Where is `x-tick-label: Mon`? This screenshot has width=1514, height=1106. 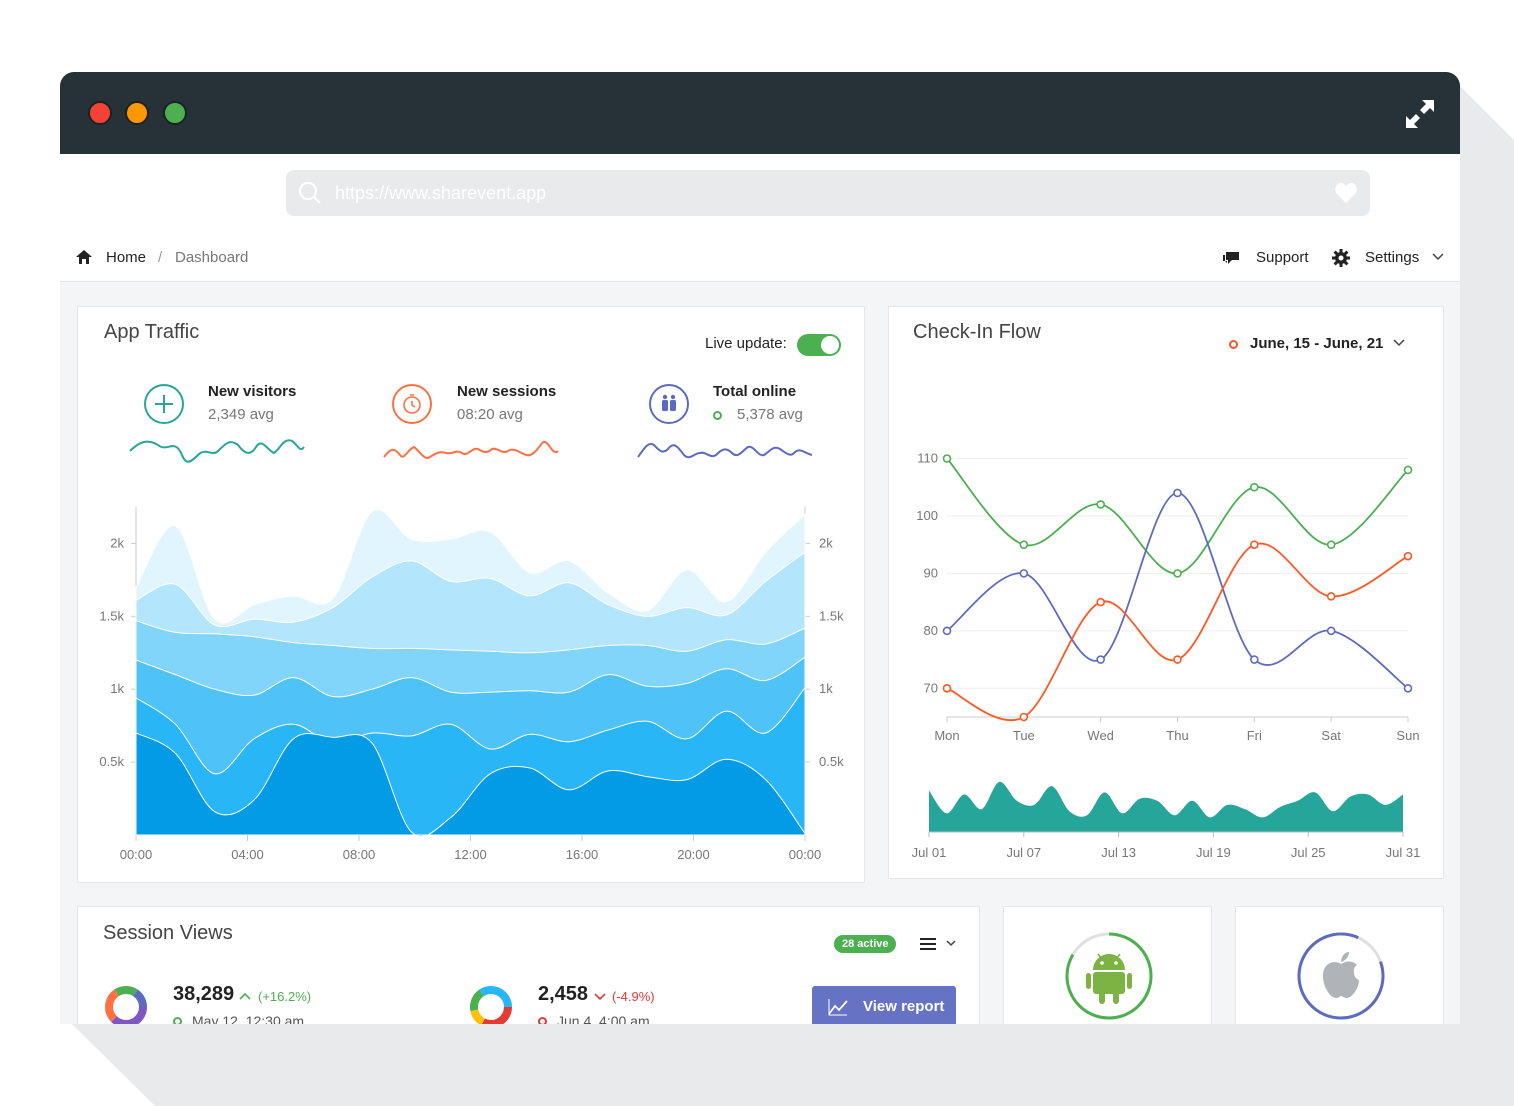
x-tick-label: Mon is located at coordinates (946, 735).